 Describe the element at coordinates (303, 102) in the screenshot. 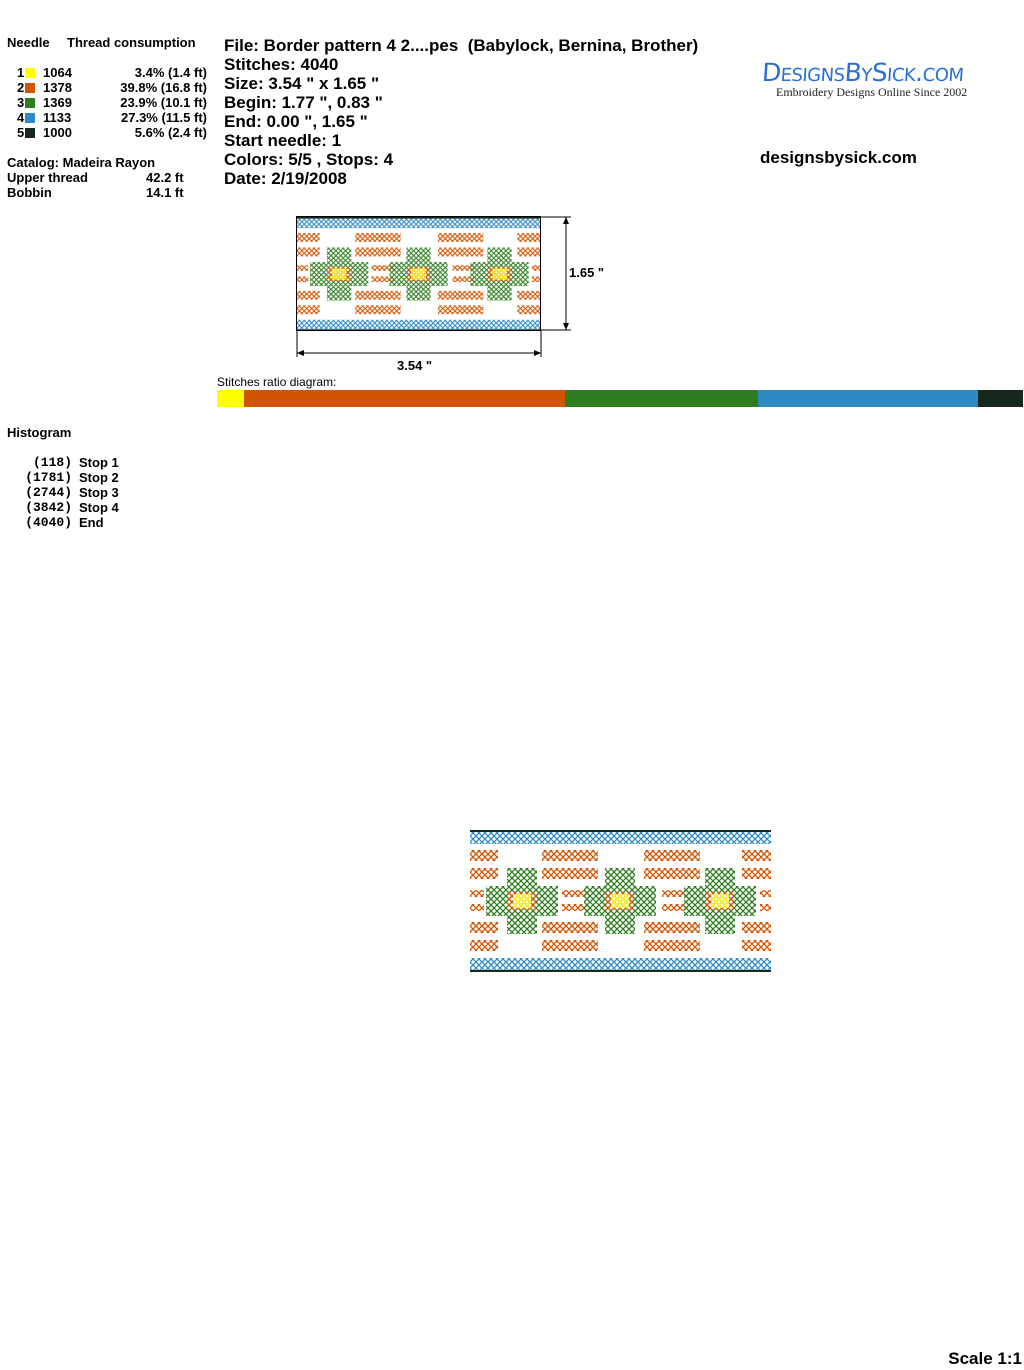

I see `begin-info: Begin: 1.77 ", 0.83 "` at that location.